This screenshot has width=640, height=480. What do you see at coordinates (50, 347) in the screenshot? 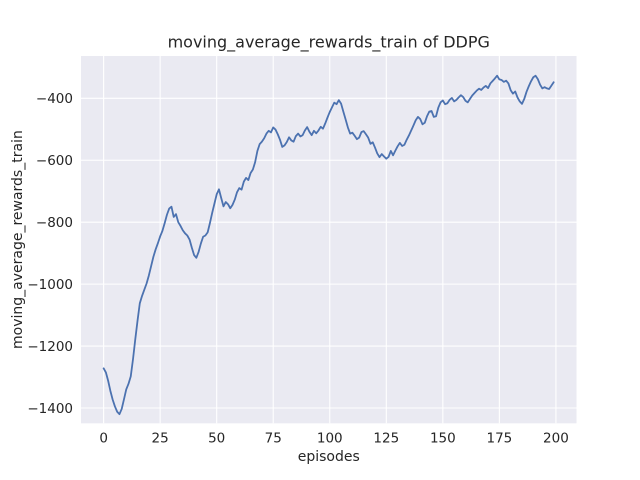
I see `y-tick-label: −1200` at bounding box center [50, 347].